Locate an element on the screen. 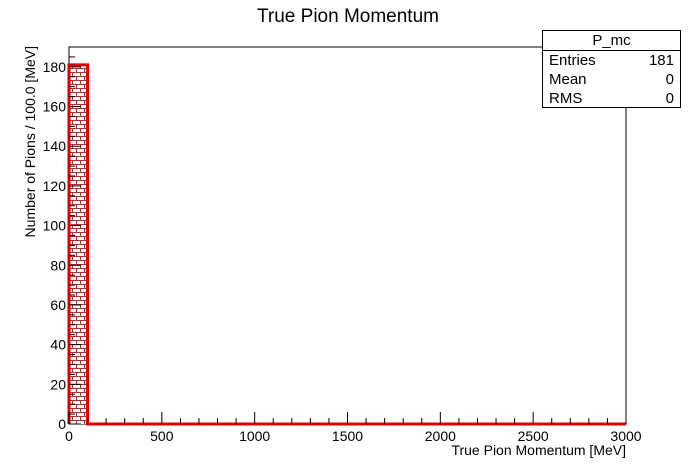 Image resolution: width=696 pixels, height=472 pixels. stats-label: RMS is located at coordinates (566, 98).